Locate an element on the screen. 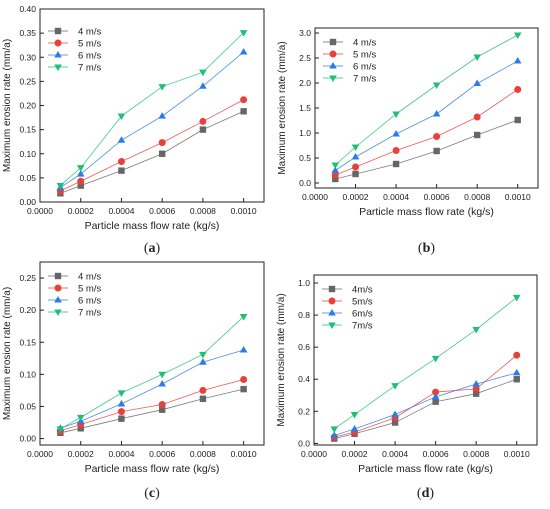  y-tick-label: 0.15 is located at coordinates (27, 342).